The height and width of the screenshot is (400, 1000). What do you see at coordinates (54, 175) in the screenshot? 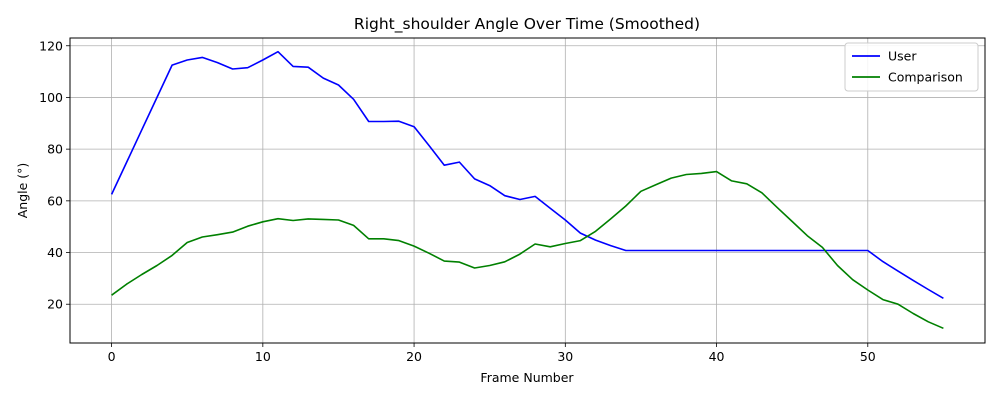
I see `y-axis: 20 40 60 80 100 120` at bounding box center [54, 175].